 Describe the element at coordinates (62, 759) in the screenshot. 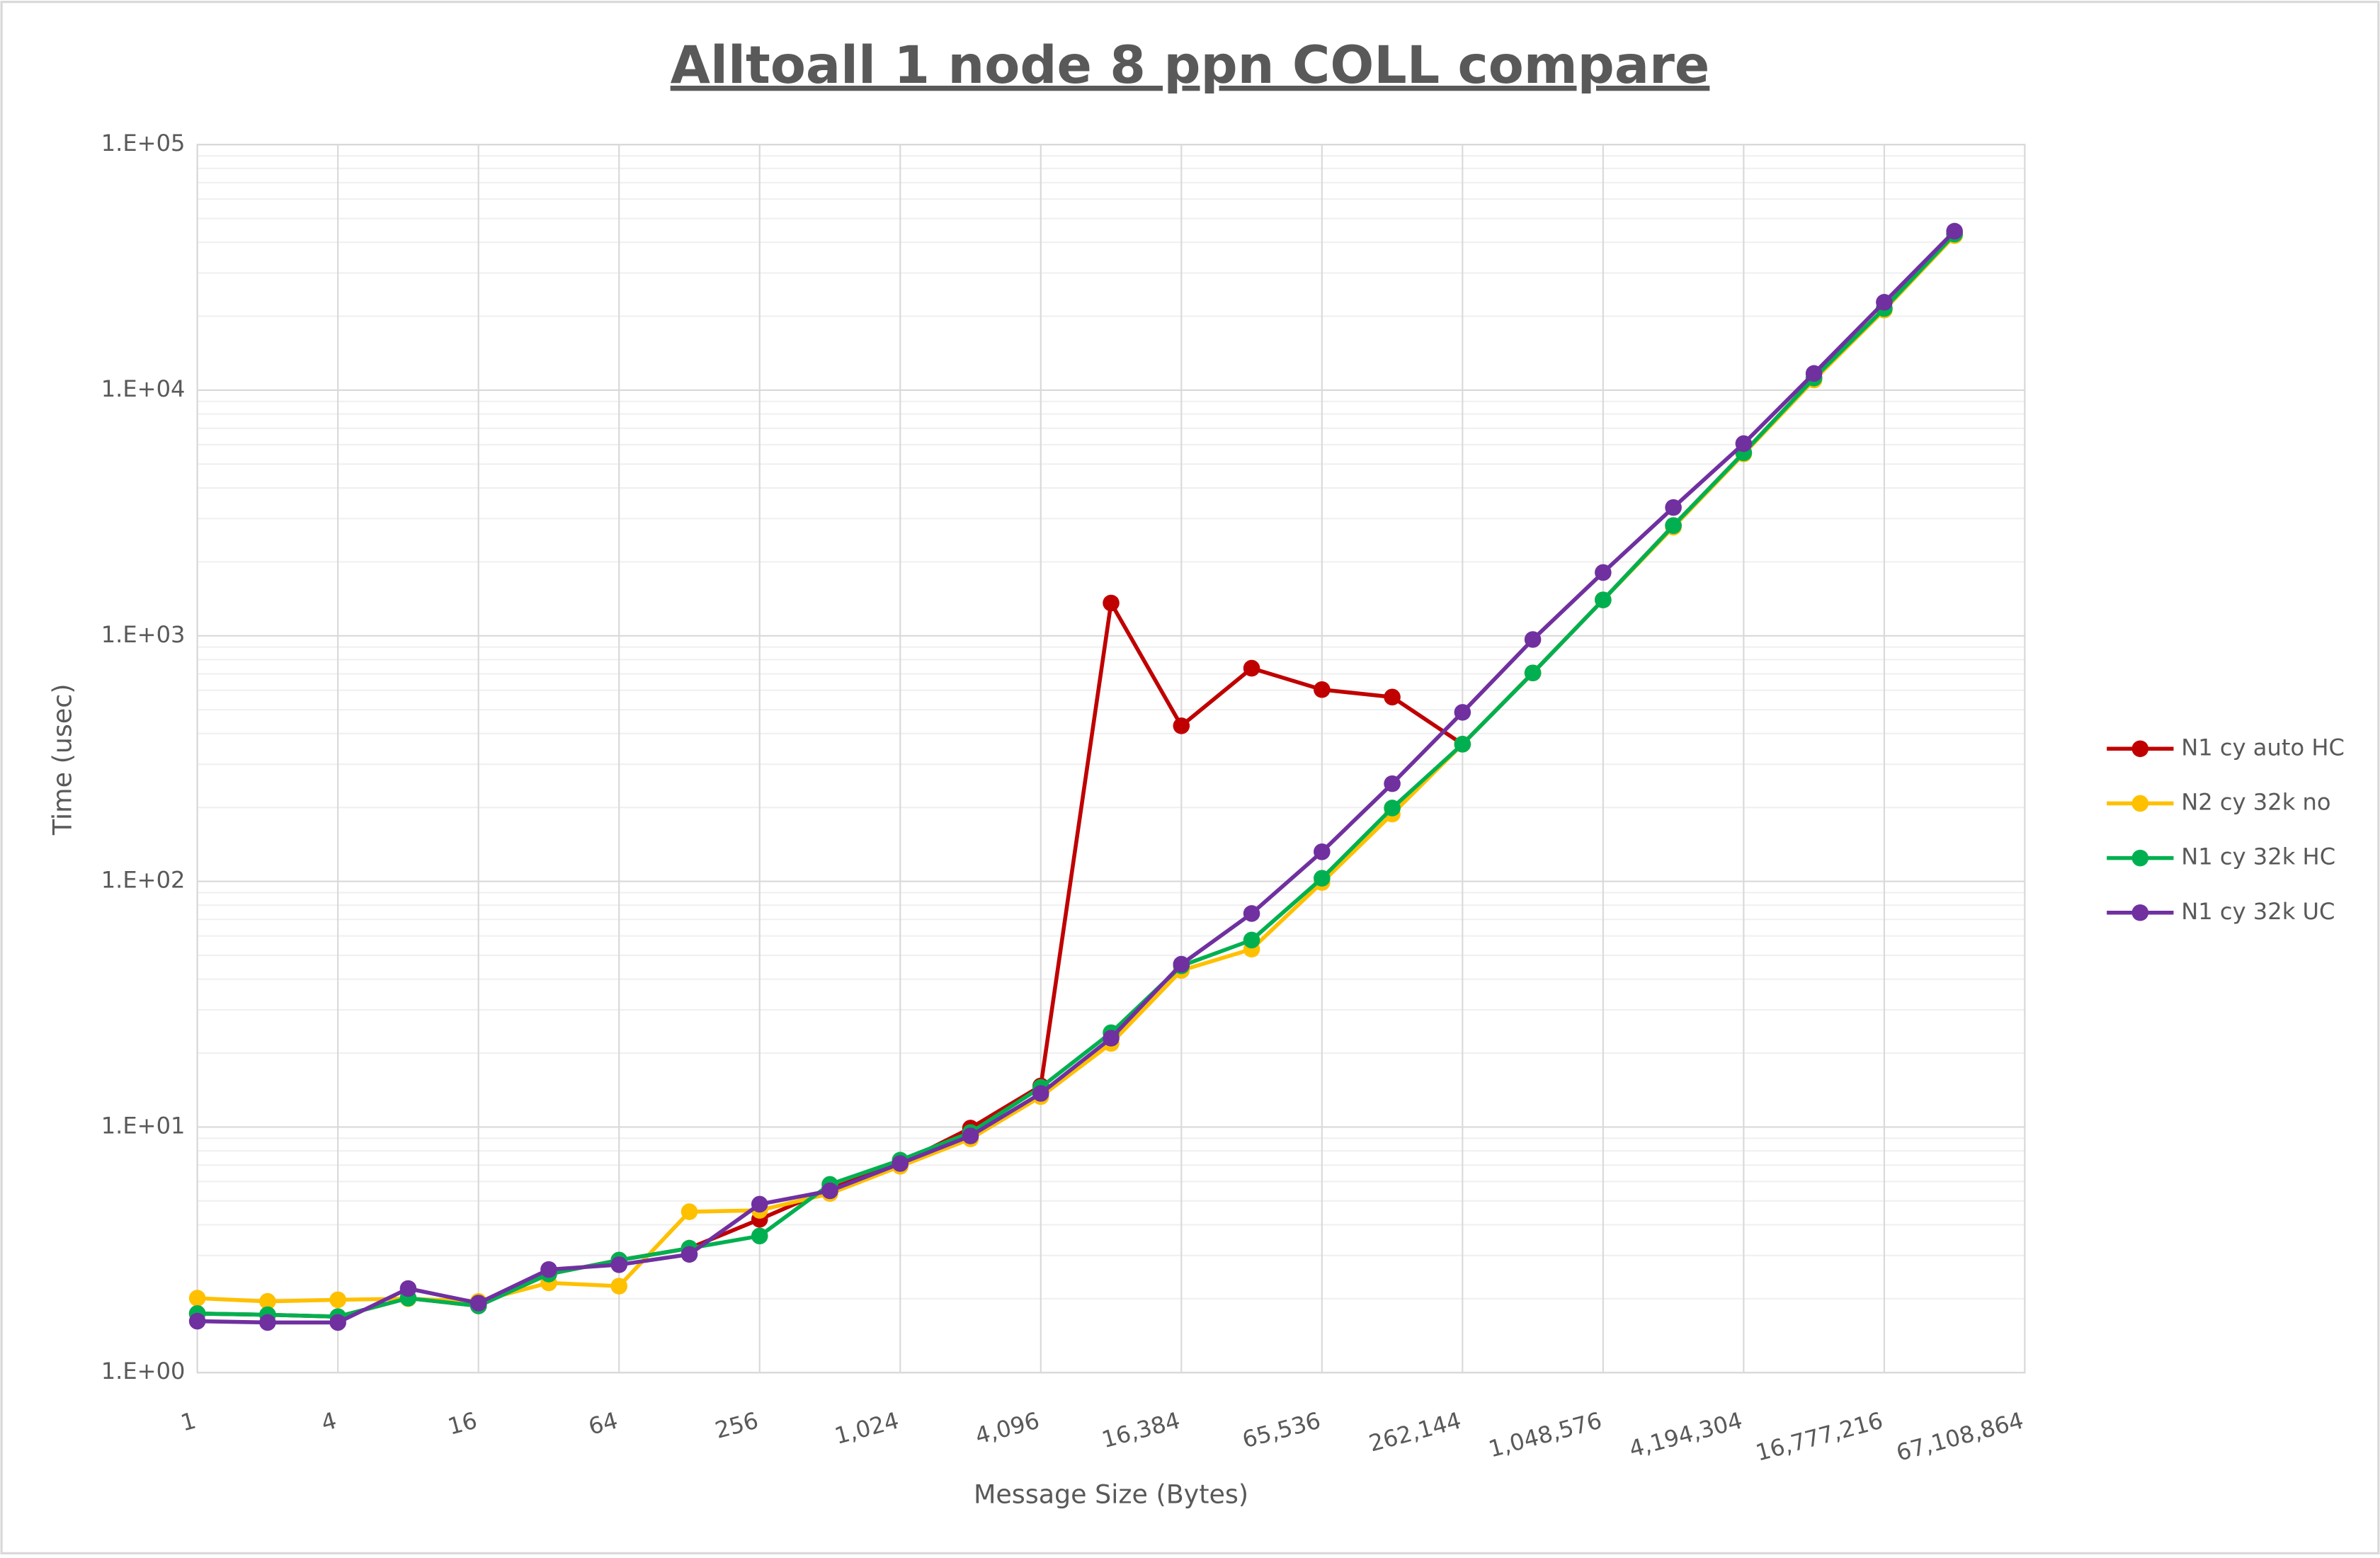

I see `y-axis-label: Time (usec)` at that location.